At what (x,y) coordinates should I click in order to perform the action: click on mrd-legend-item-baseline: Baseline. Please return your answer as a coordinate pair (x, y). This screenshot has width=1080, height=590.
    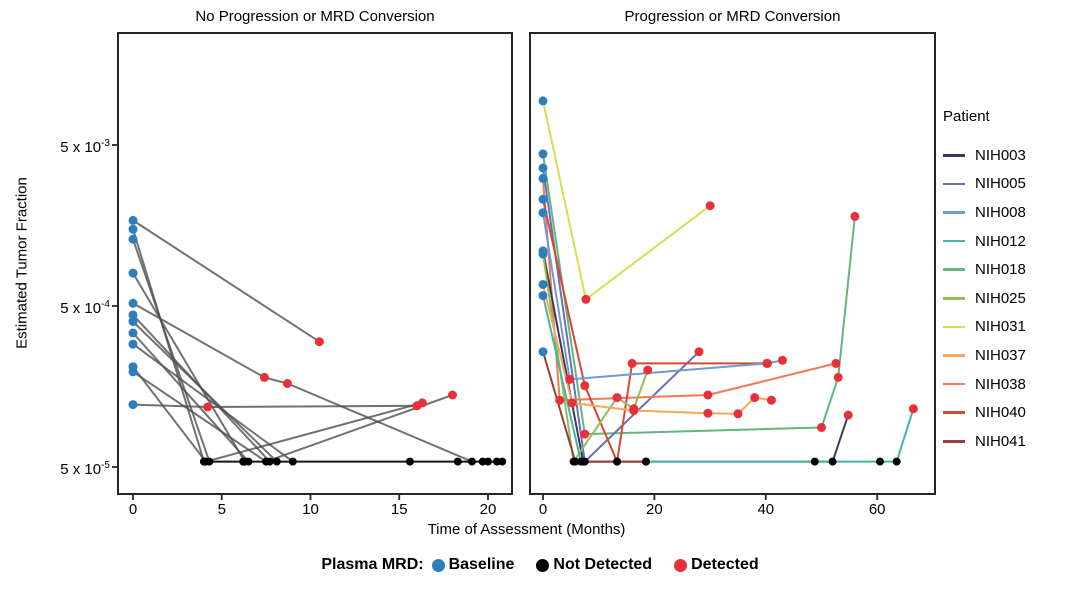
    Looking at the image, I should click on (473, 565).